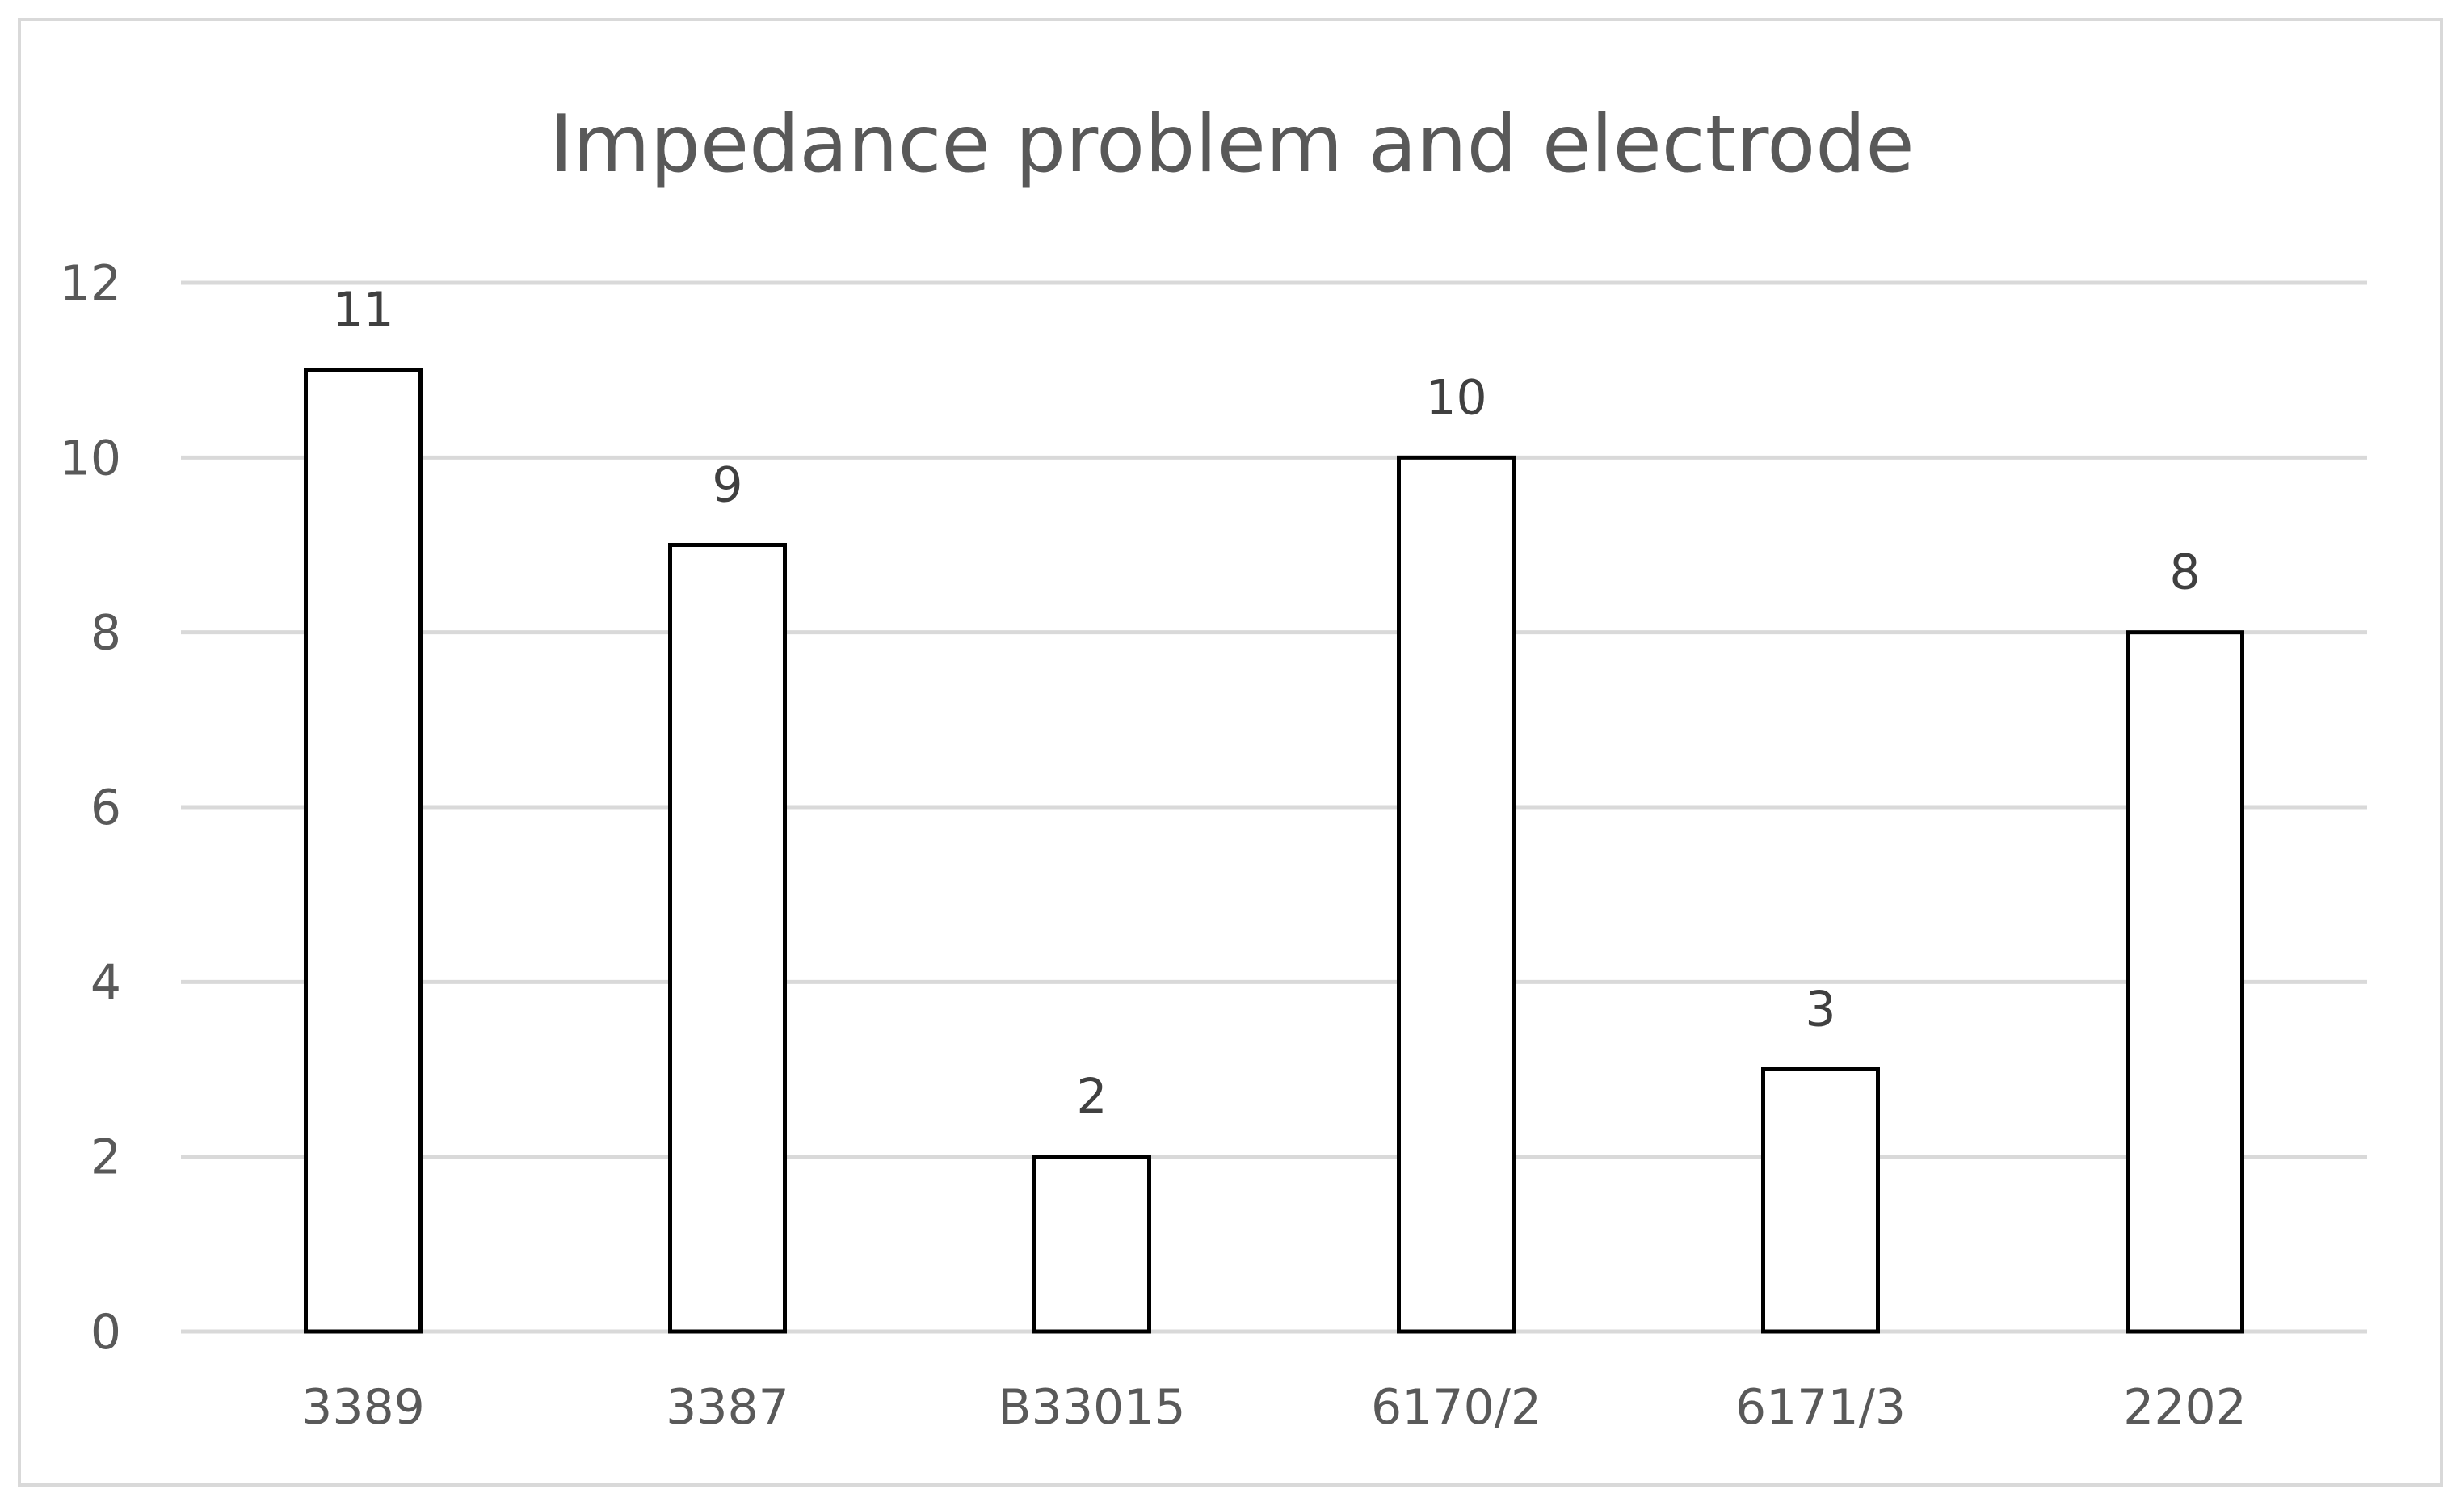  What do you see at coordinates (1821, 1407) in the screenshot?
I see `x-tick-label: 6171/3` at bounding box center [1821, 1407].